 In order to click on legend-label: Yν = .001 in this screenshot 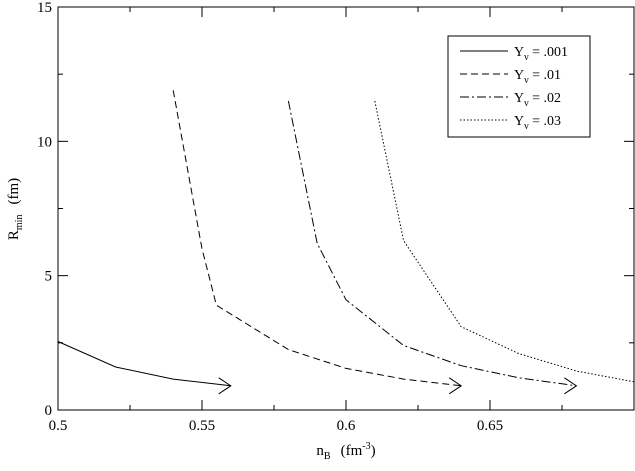, I will do `click(541, 54)`.